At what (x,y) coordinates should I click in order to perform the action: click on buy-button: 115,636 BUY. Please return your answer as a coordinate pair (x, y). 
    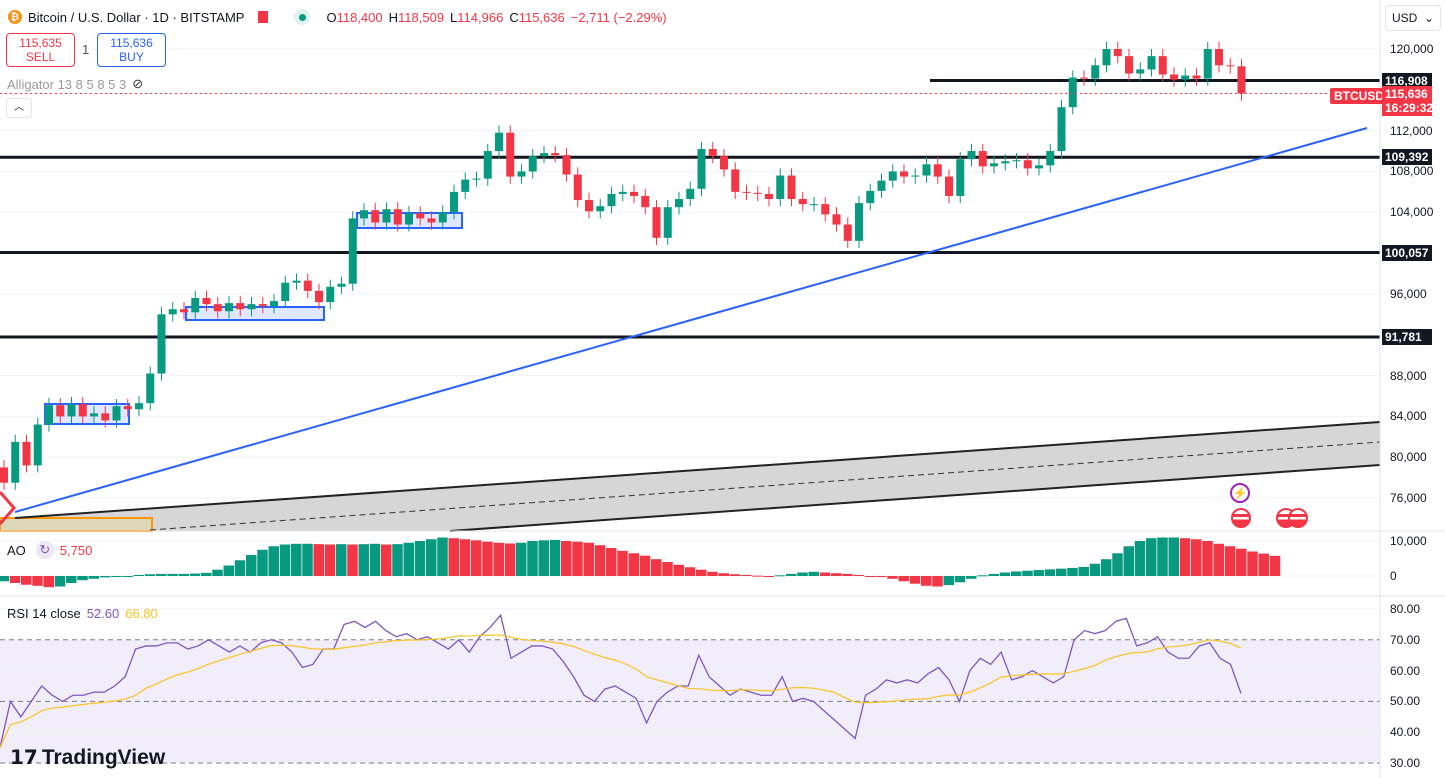
    Looking at the image, I should click on (131, 50).